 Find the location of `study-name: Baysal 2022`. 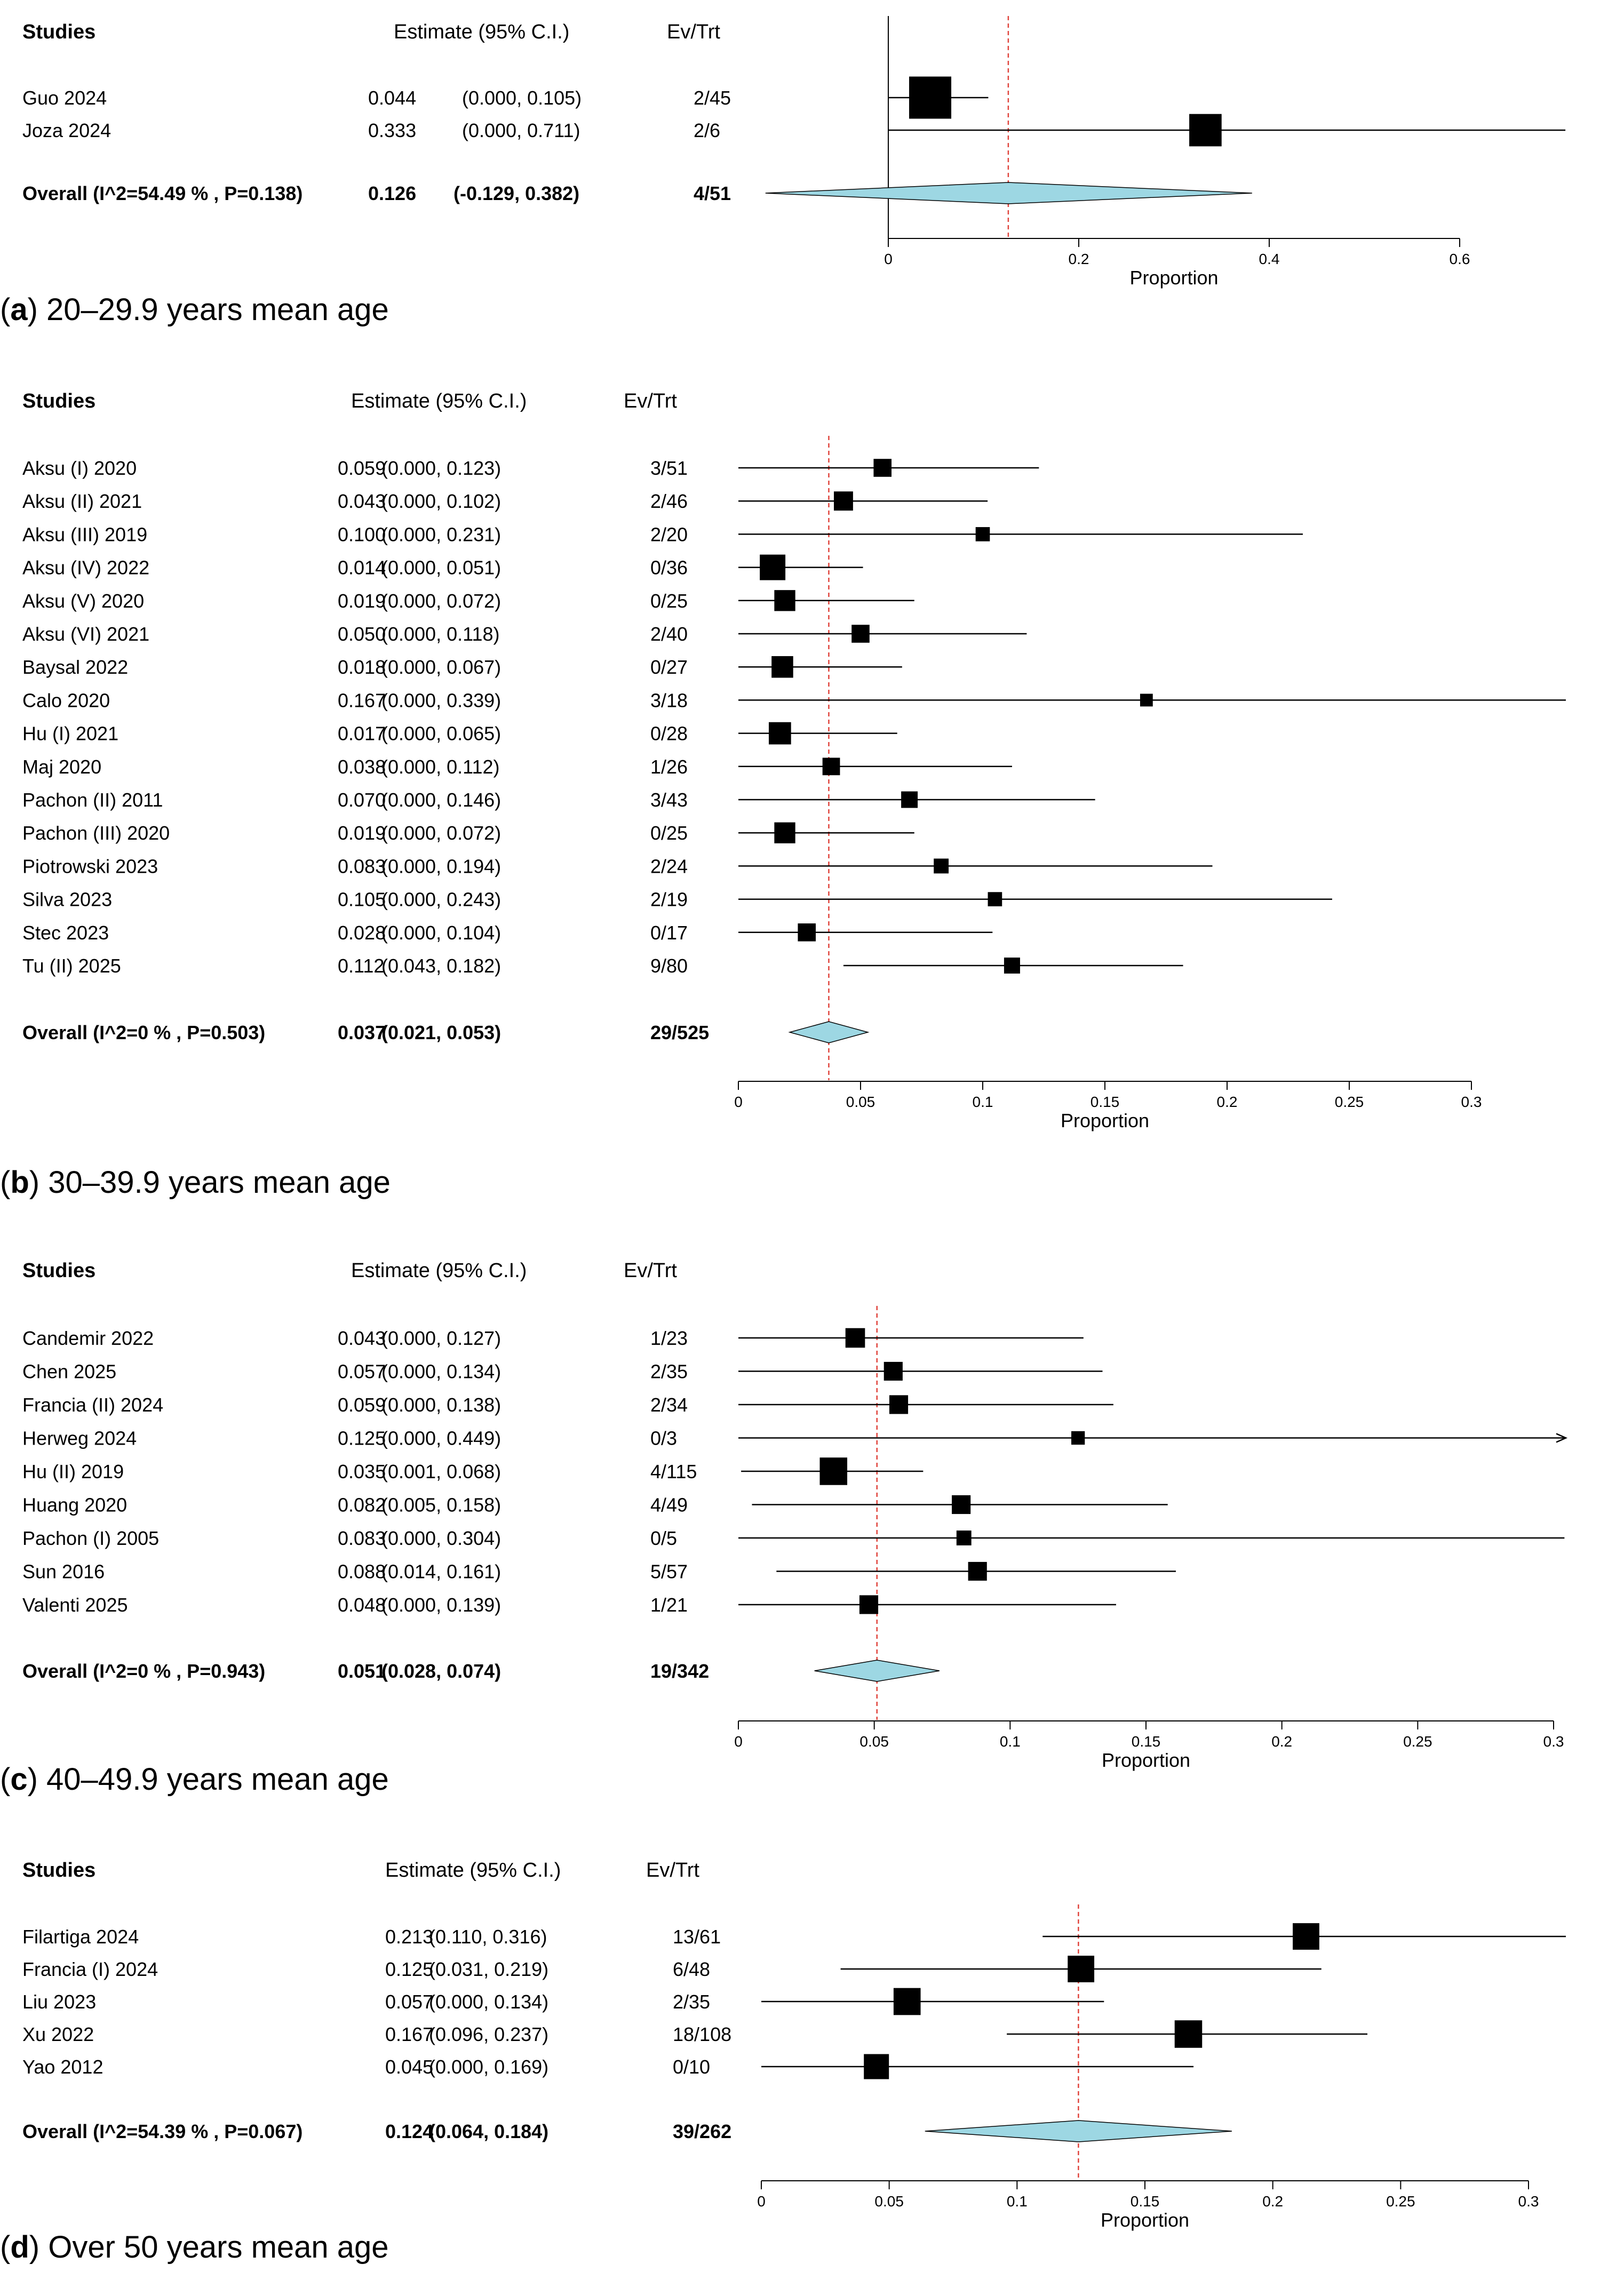

study-name: Baysal 2022 is located at coordinates (75, 667).